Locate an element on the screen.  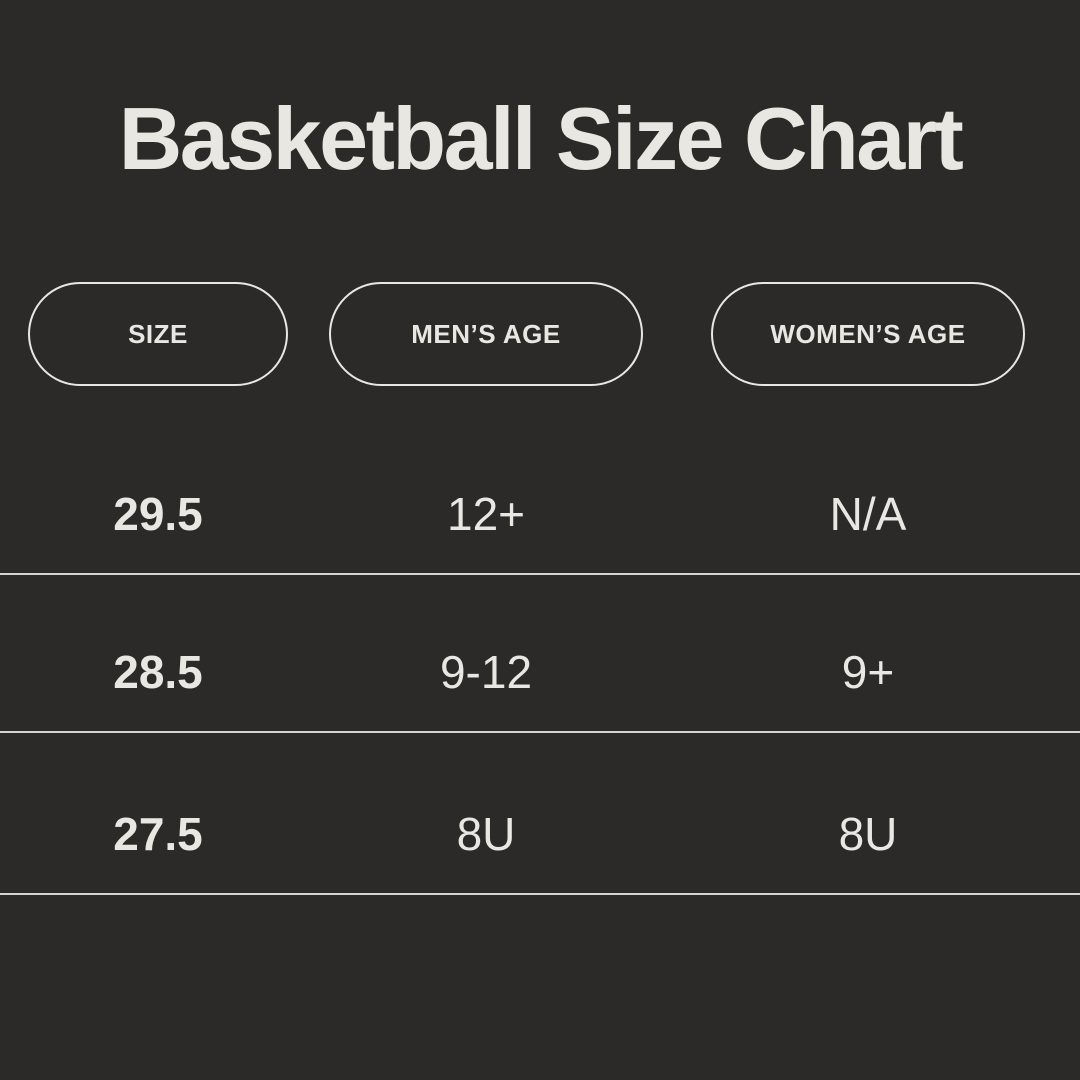
cell-womens-age: 8U is located at coordinates (868, 813).